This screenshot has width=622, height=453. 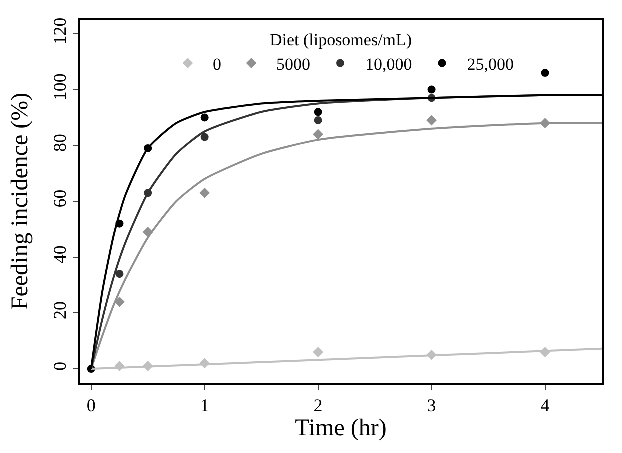 What do you see at coordinates (318, 405) in the screenshot?
I see `x-tick-label: 2` at bounding box center [318, 405].